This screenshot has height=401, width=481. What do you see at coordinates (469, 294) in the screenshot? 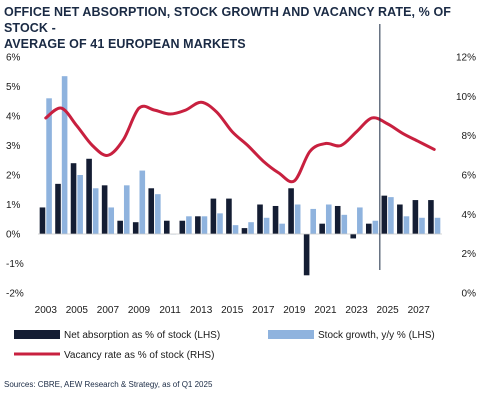
I see `right-axis-tick-label: 0%` at bounding box center [469, 294].